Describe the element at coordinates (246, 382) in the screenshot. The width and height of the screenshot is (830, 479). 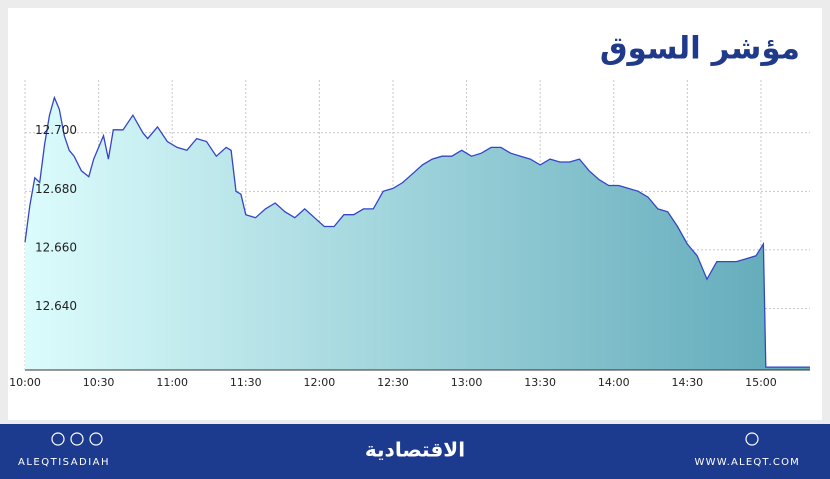
I see `x-tick-label: 11:30` at that location.